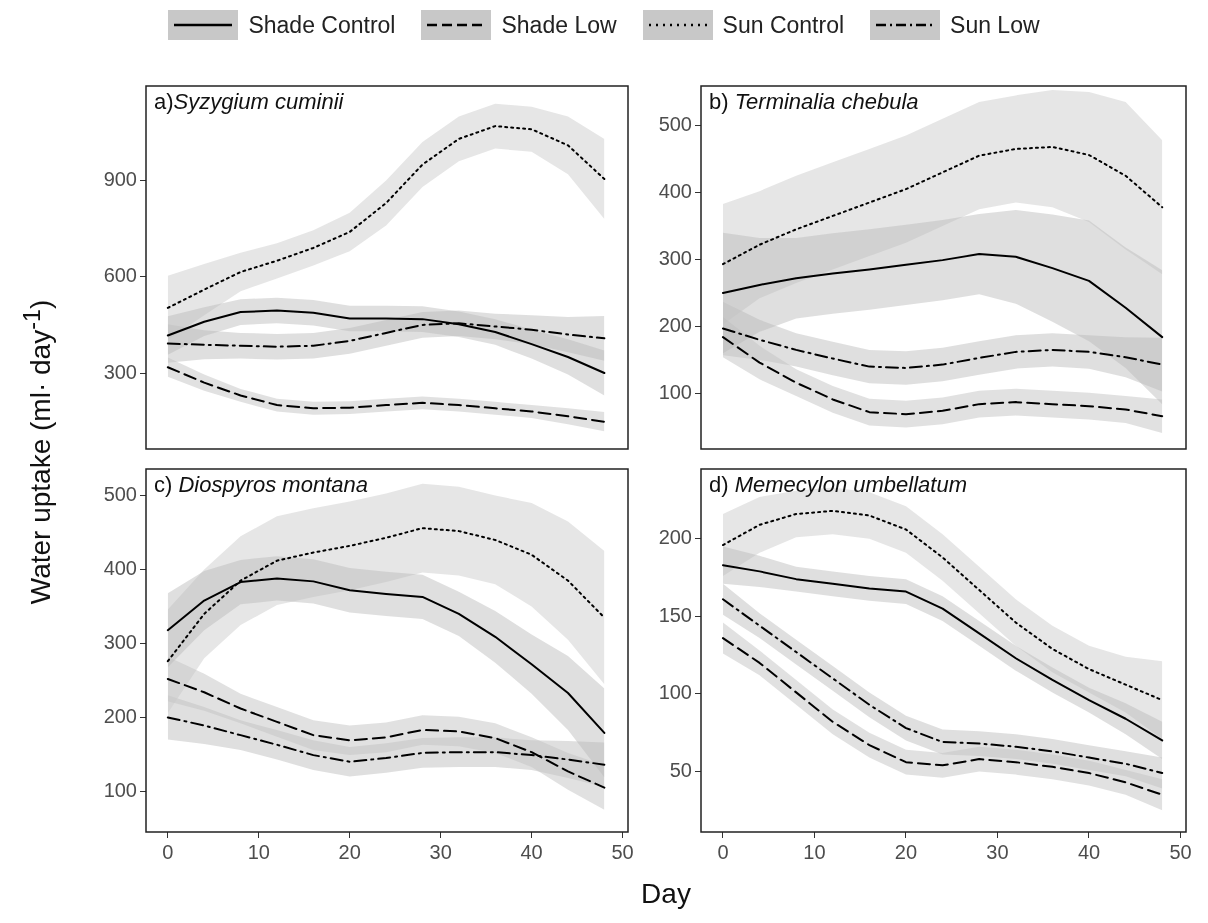  I want to click on chart-title: b) Terminalia chebula, so click(814, 102).